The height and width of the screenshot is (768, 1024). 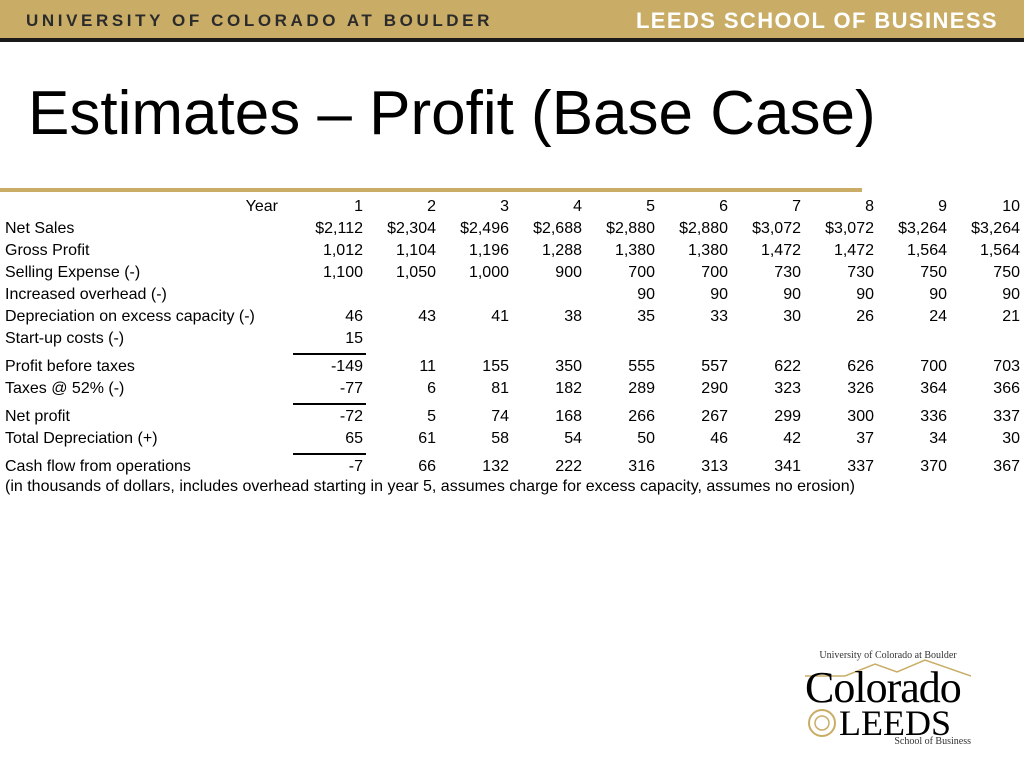 I want to click on table-cell: 24, so click(x=938, y=316).